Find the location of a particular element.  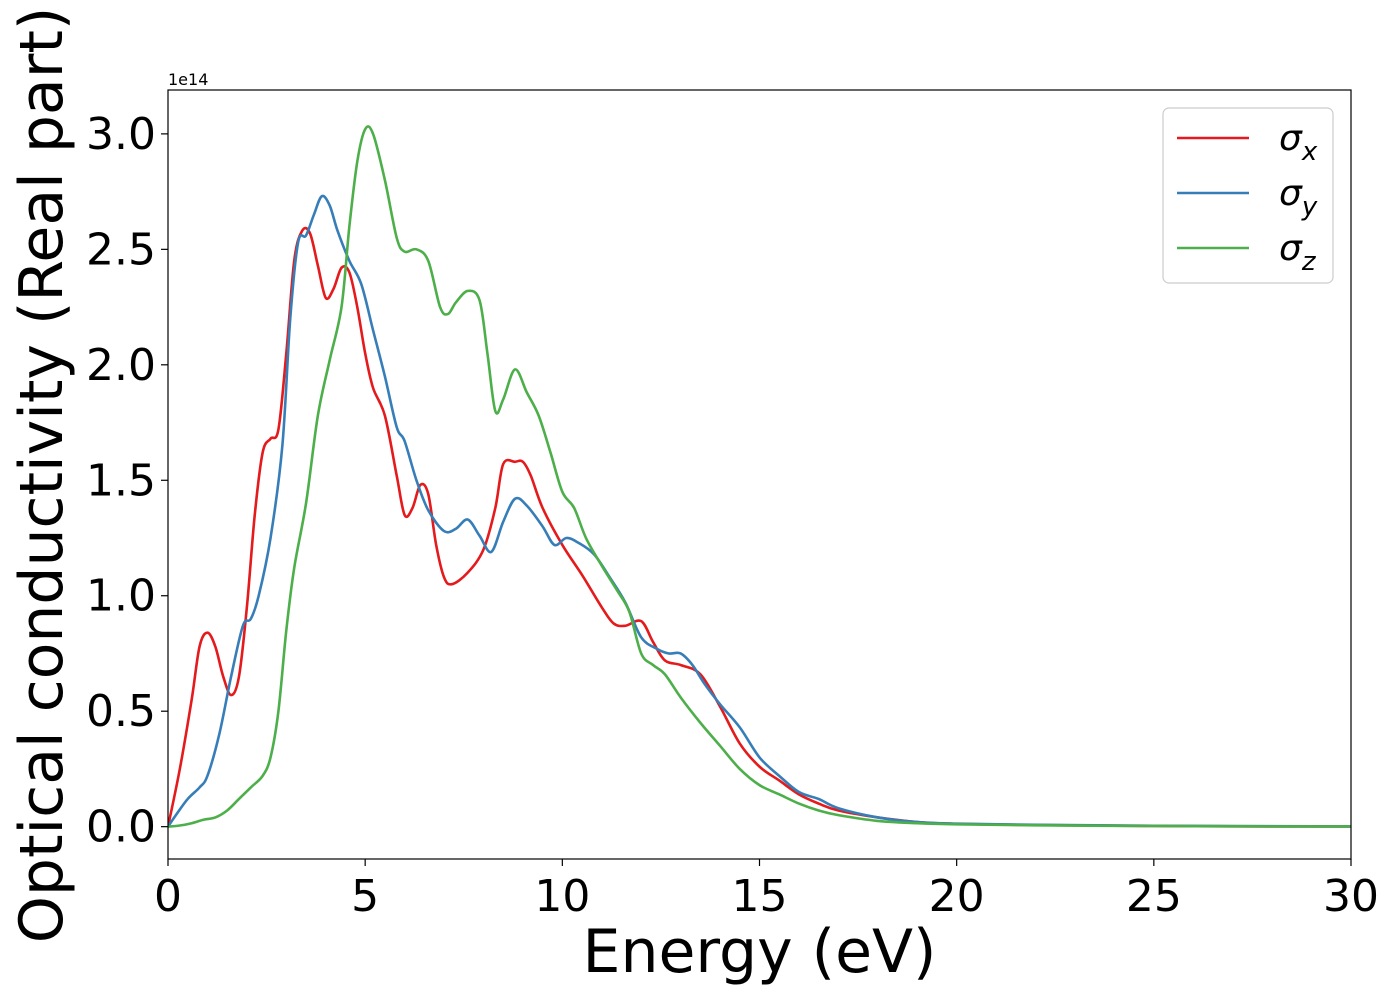

legend-label-y: σy is located at coordinates (1298, 197).